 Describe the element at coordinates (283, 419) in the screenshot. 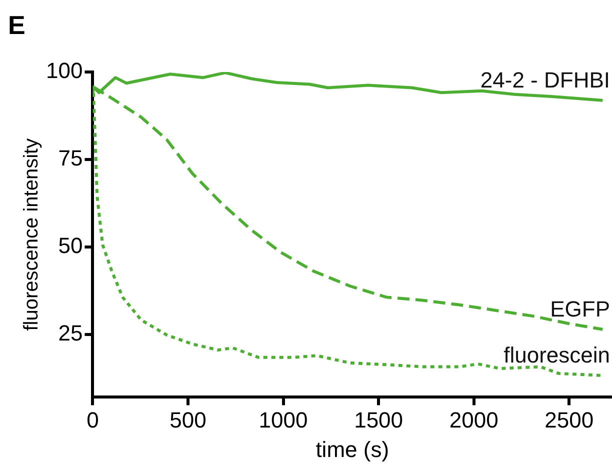

I see `x-tick-label: 1000` at that location.